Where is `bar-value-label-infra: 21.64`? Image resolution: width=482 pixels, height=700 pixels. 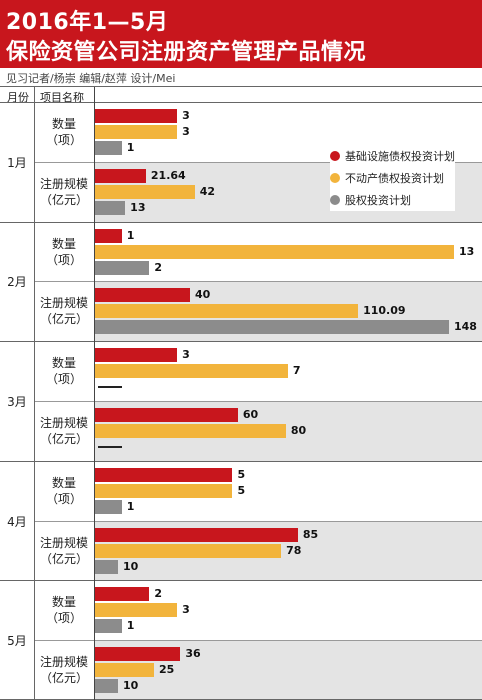
bar-value-label-infra: 21.64 is located at coordinates (168, 175).